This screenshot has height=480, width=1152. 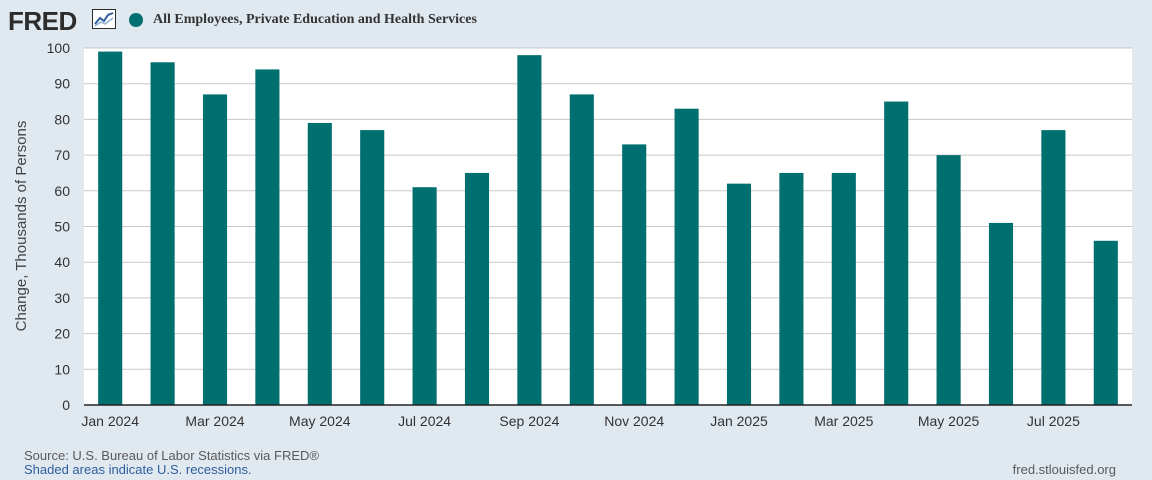 I want to click on bar: Sep 2024: 98, so click(x=529, y=230).